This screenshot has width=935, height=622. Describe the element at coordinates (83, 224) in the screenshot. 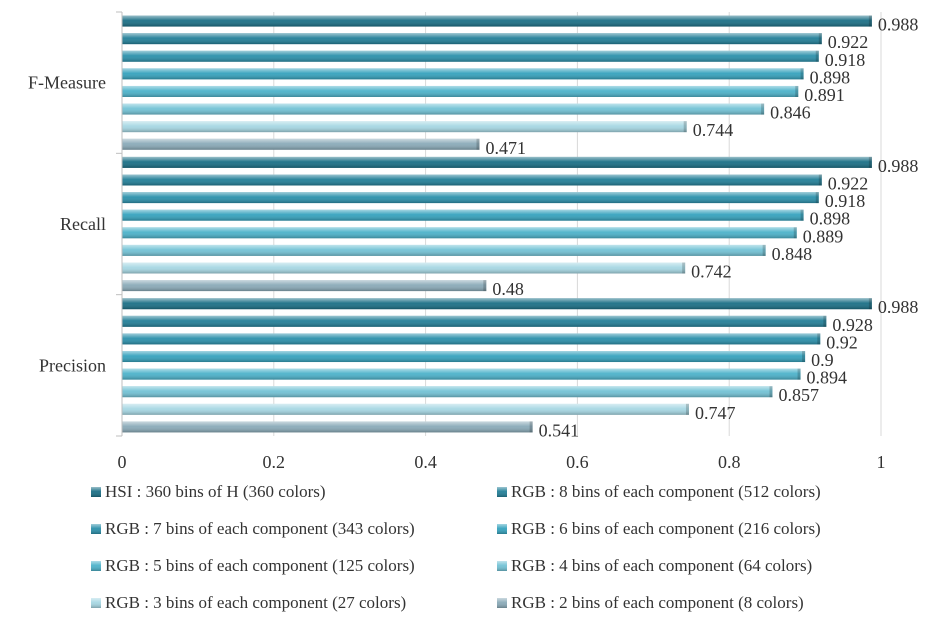

I see `category-label: Recall` at that location.